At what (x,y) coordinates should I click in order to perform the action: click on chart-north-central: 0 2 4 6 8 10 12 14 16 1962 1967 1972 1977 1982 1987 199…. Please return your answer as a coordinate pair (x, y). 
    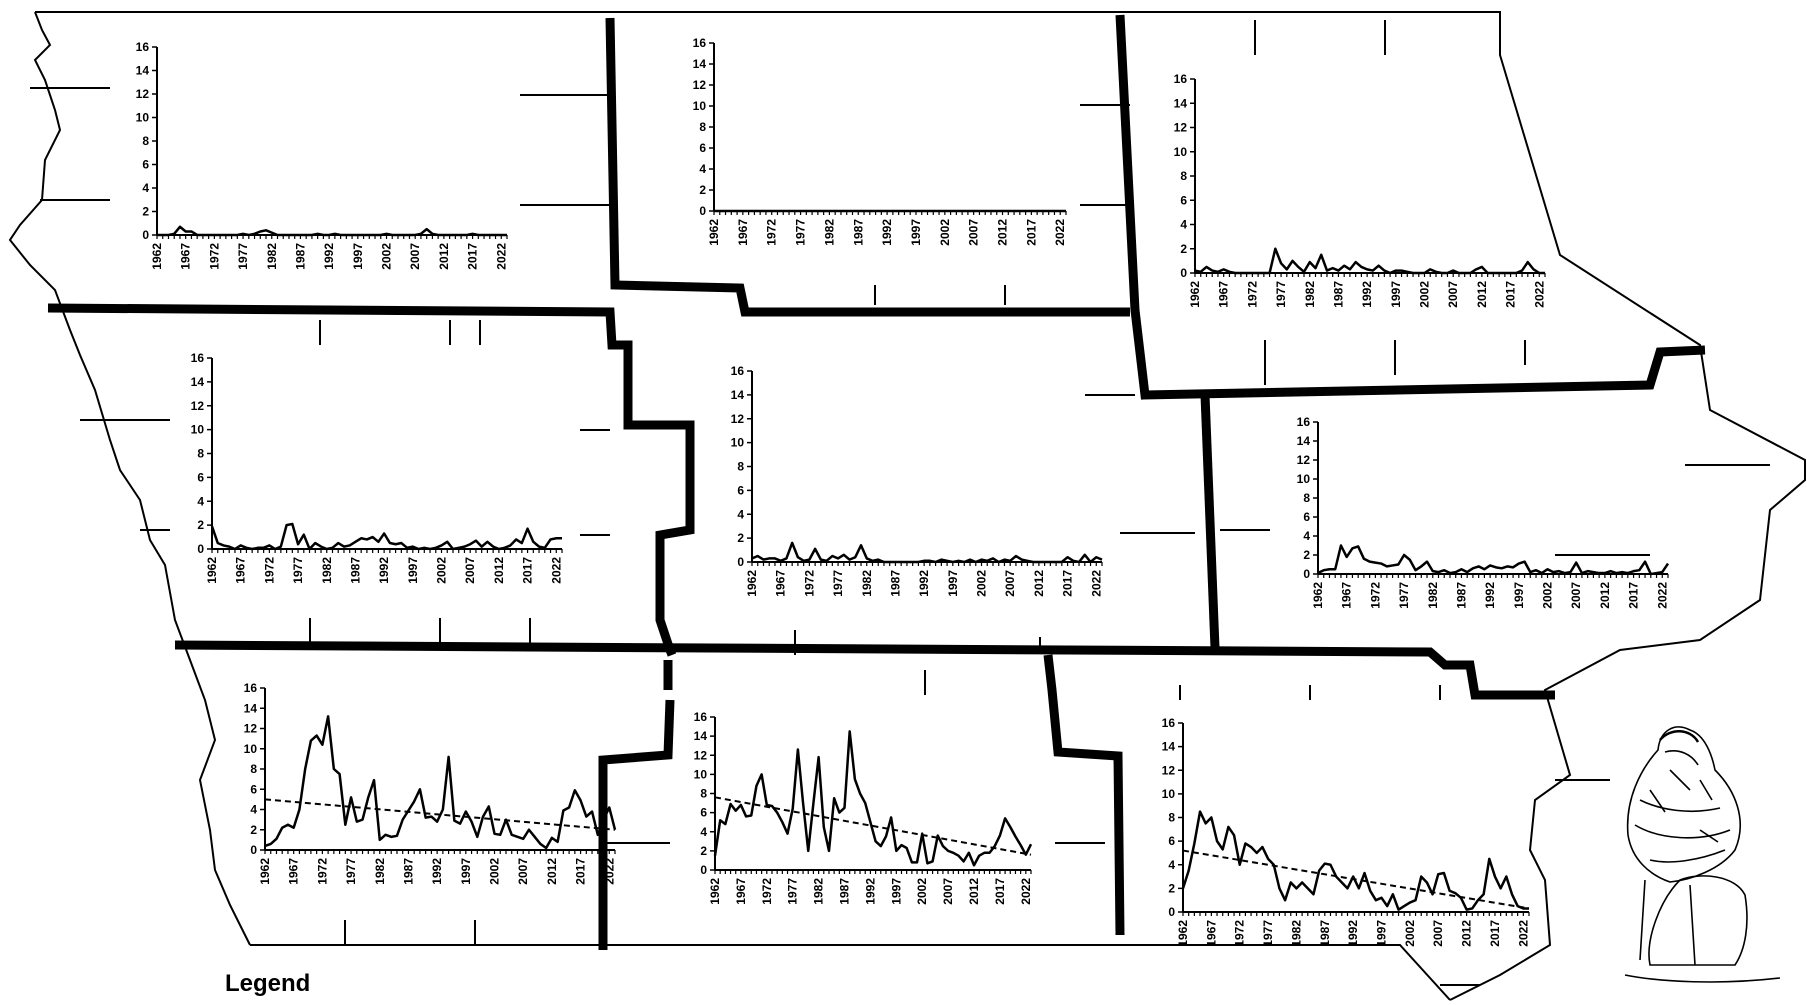
    Looking at the image, I should click on (880, 141).